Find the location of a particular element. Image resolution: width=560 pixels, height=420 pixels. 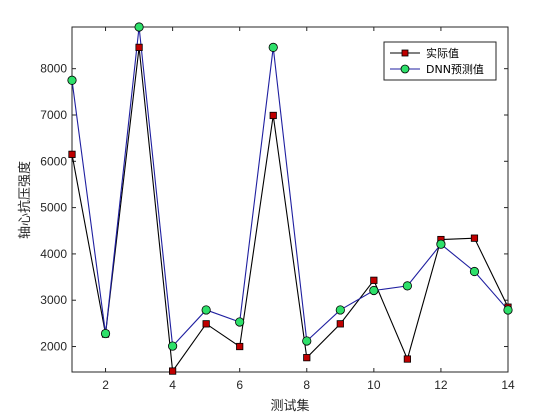

x-tick-label: 4 is located at coordinates (172, 385).